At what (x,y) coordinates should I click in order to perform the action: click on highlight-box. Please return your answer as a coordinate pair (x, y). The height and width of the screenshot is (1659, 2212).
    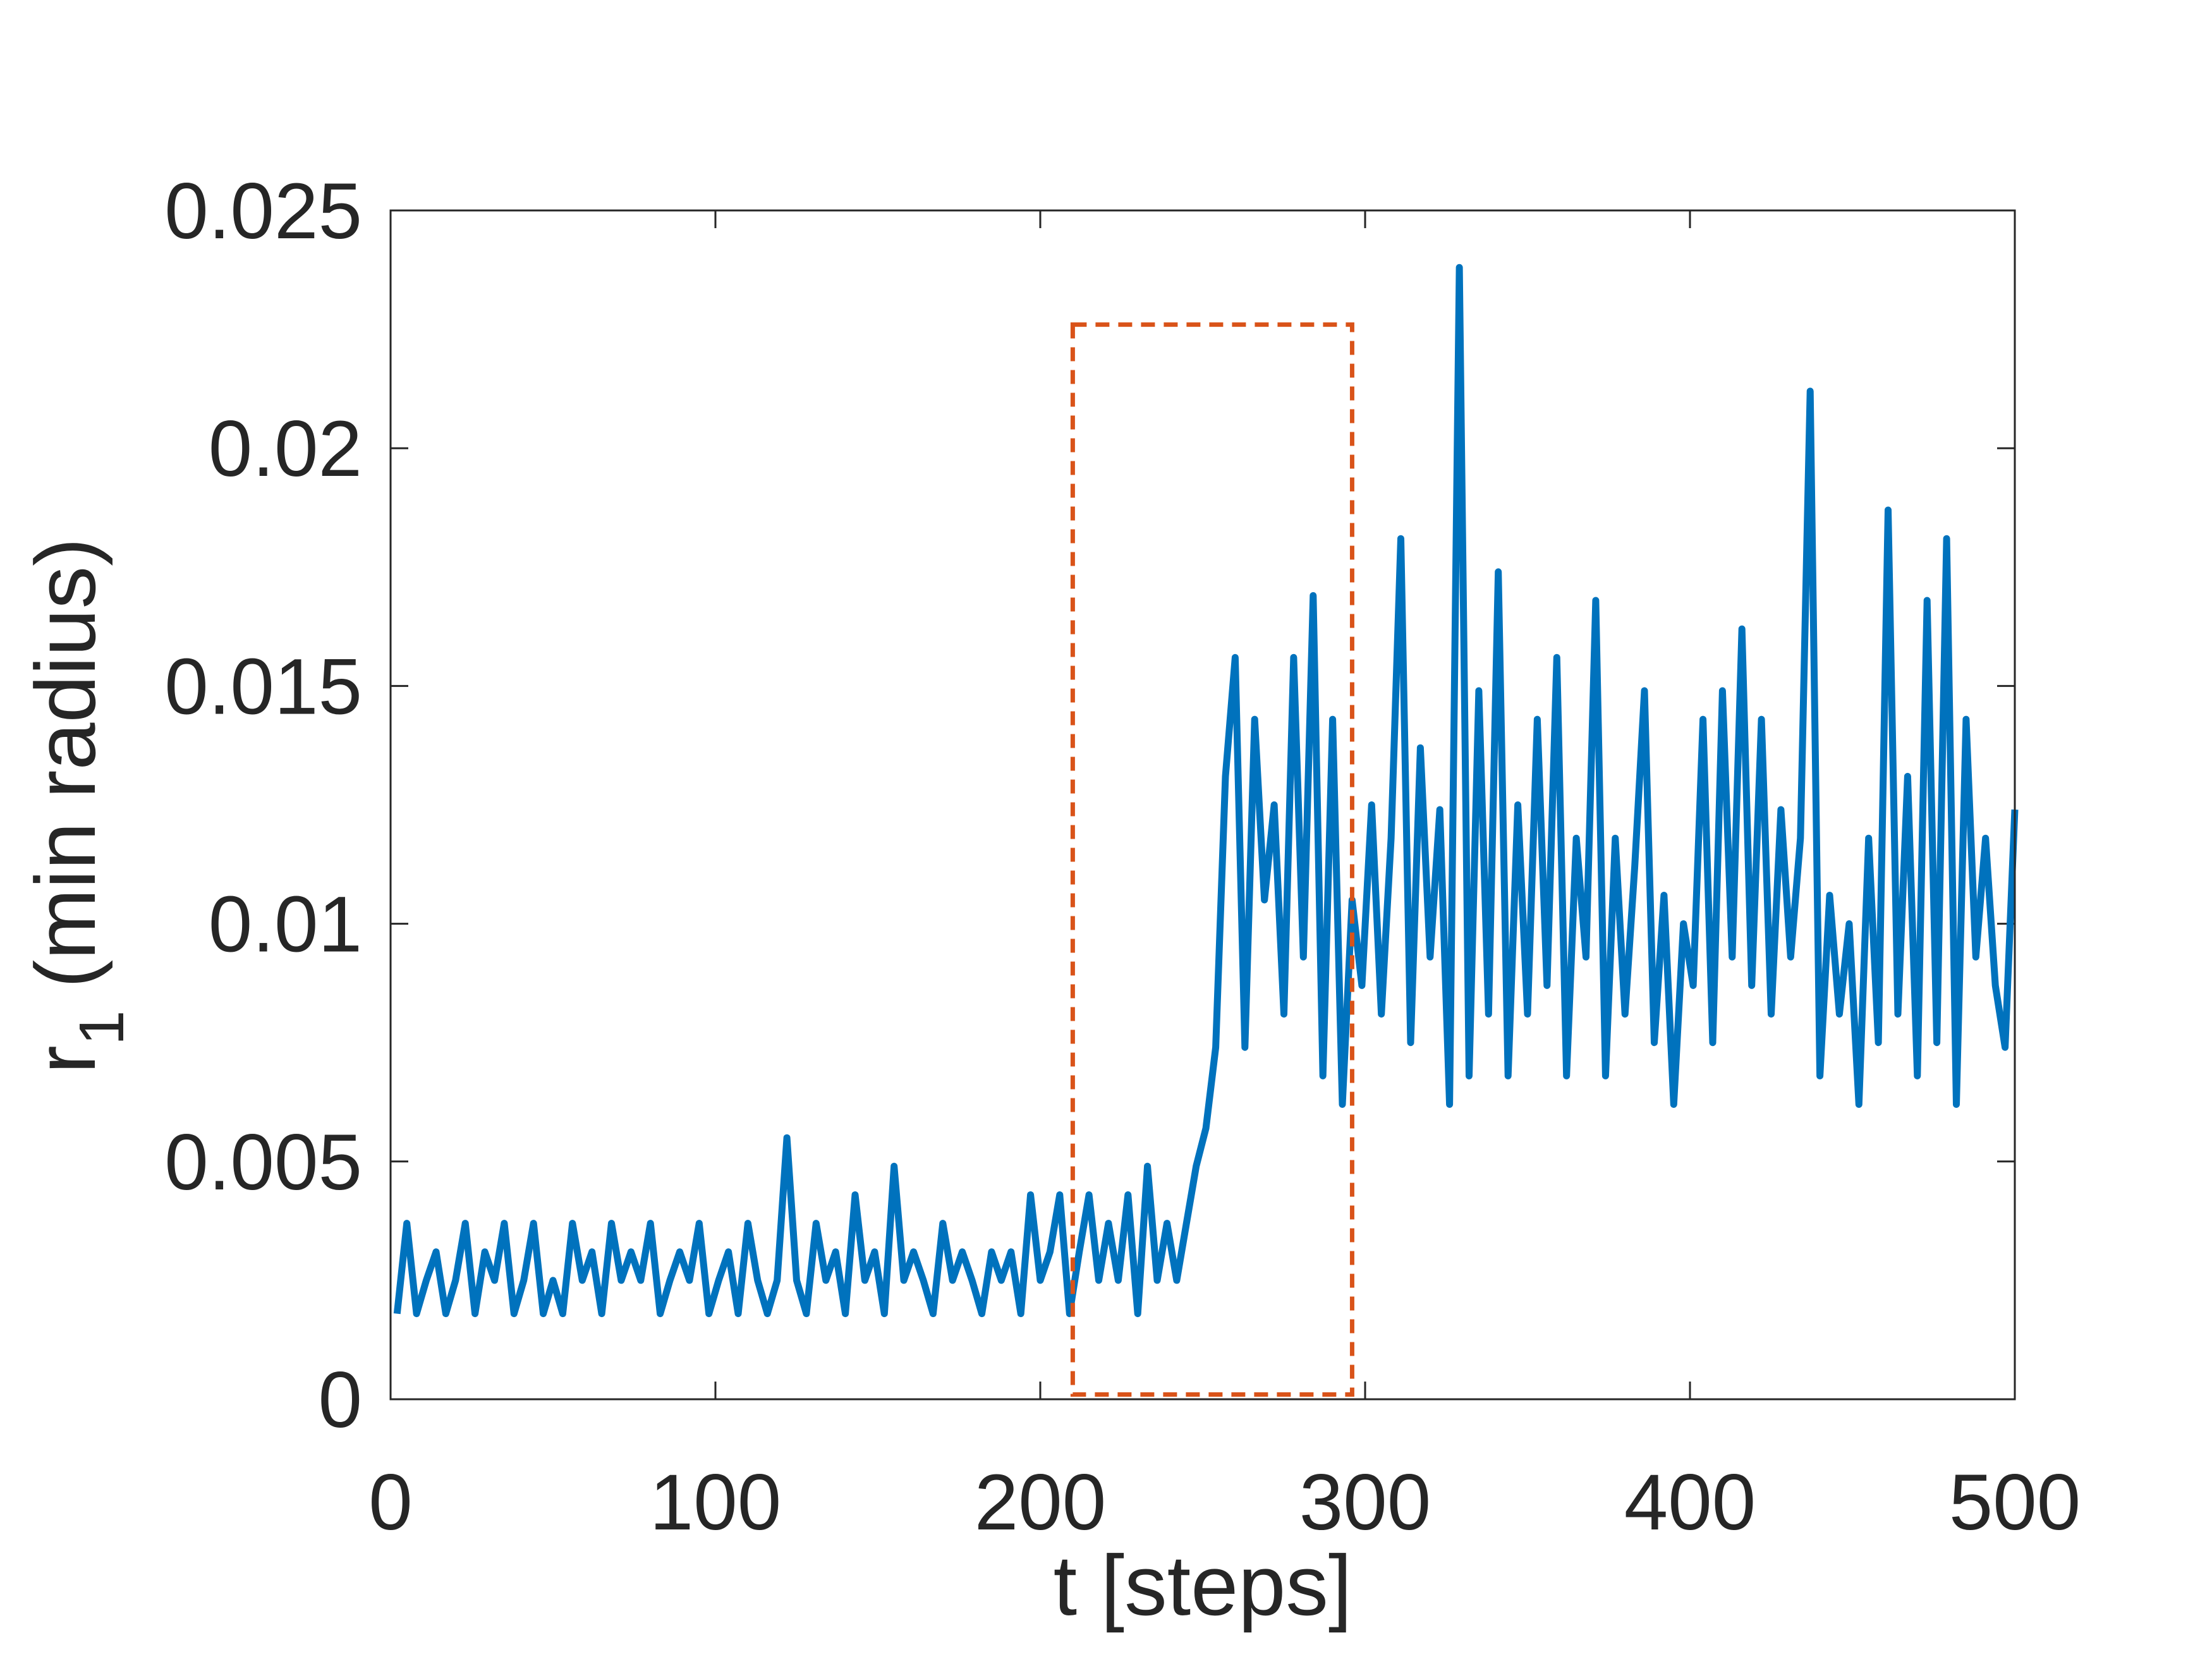
    Looking at the image, I should click on (1212, 859).